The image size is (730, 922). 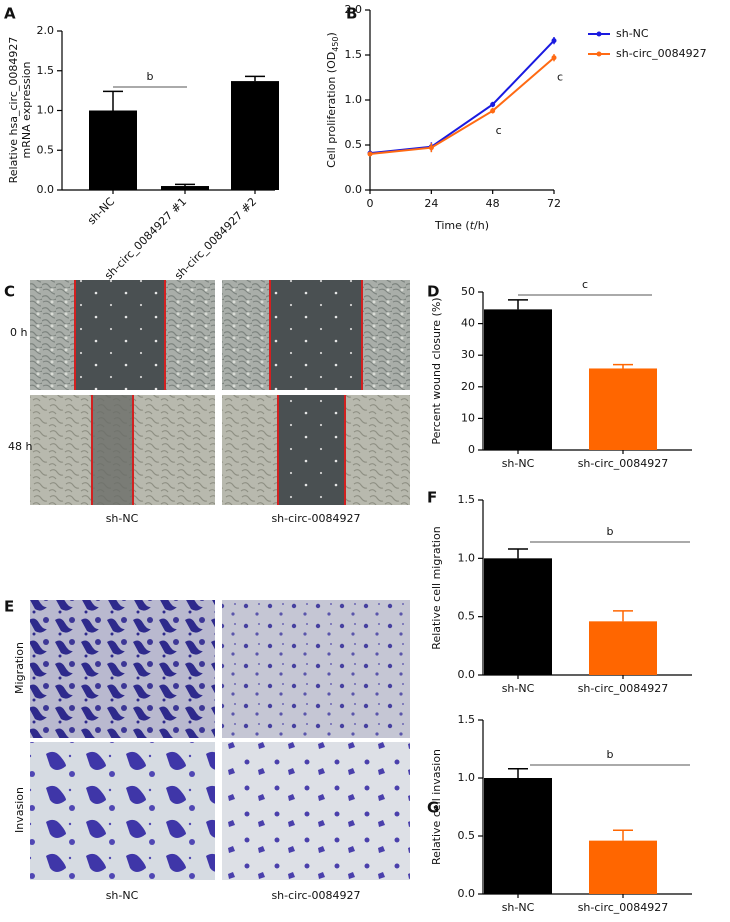 I want to click on y-tick-label: 10, so click(x=468, y=417).